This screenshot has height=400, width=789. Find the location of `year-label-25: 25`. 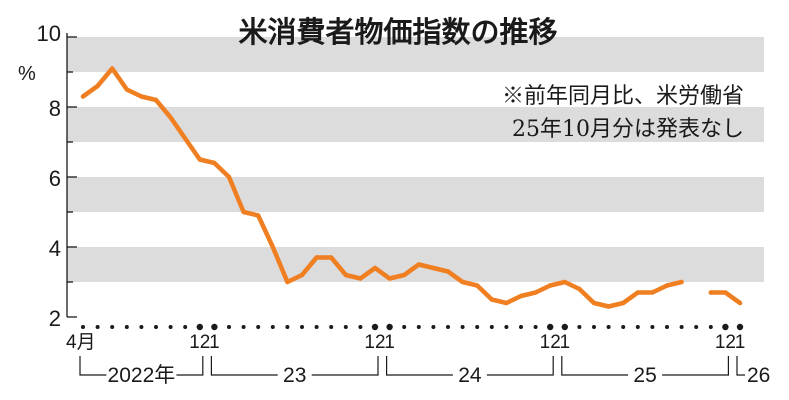

year-label-25: 25 is located at coordinates (644, 375).